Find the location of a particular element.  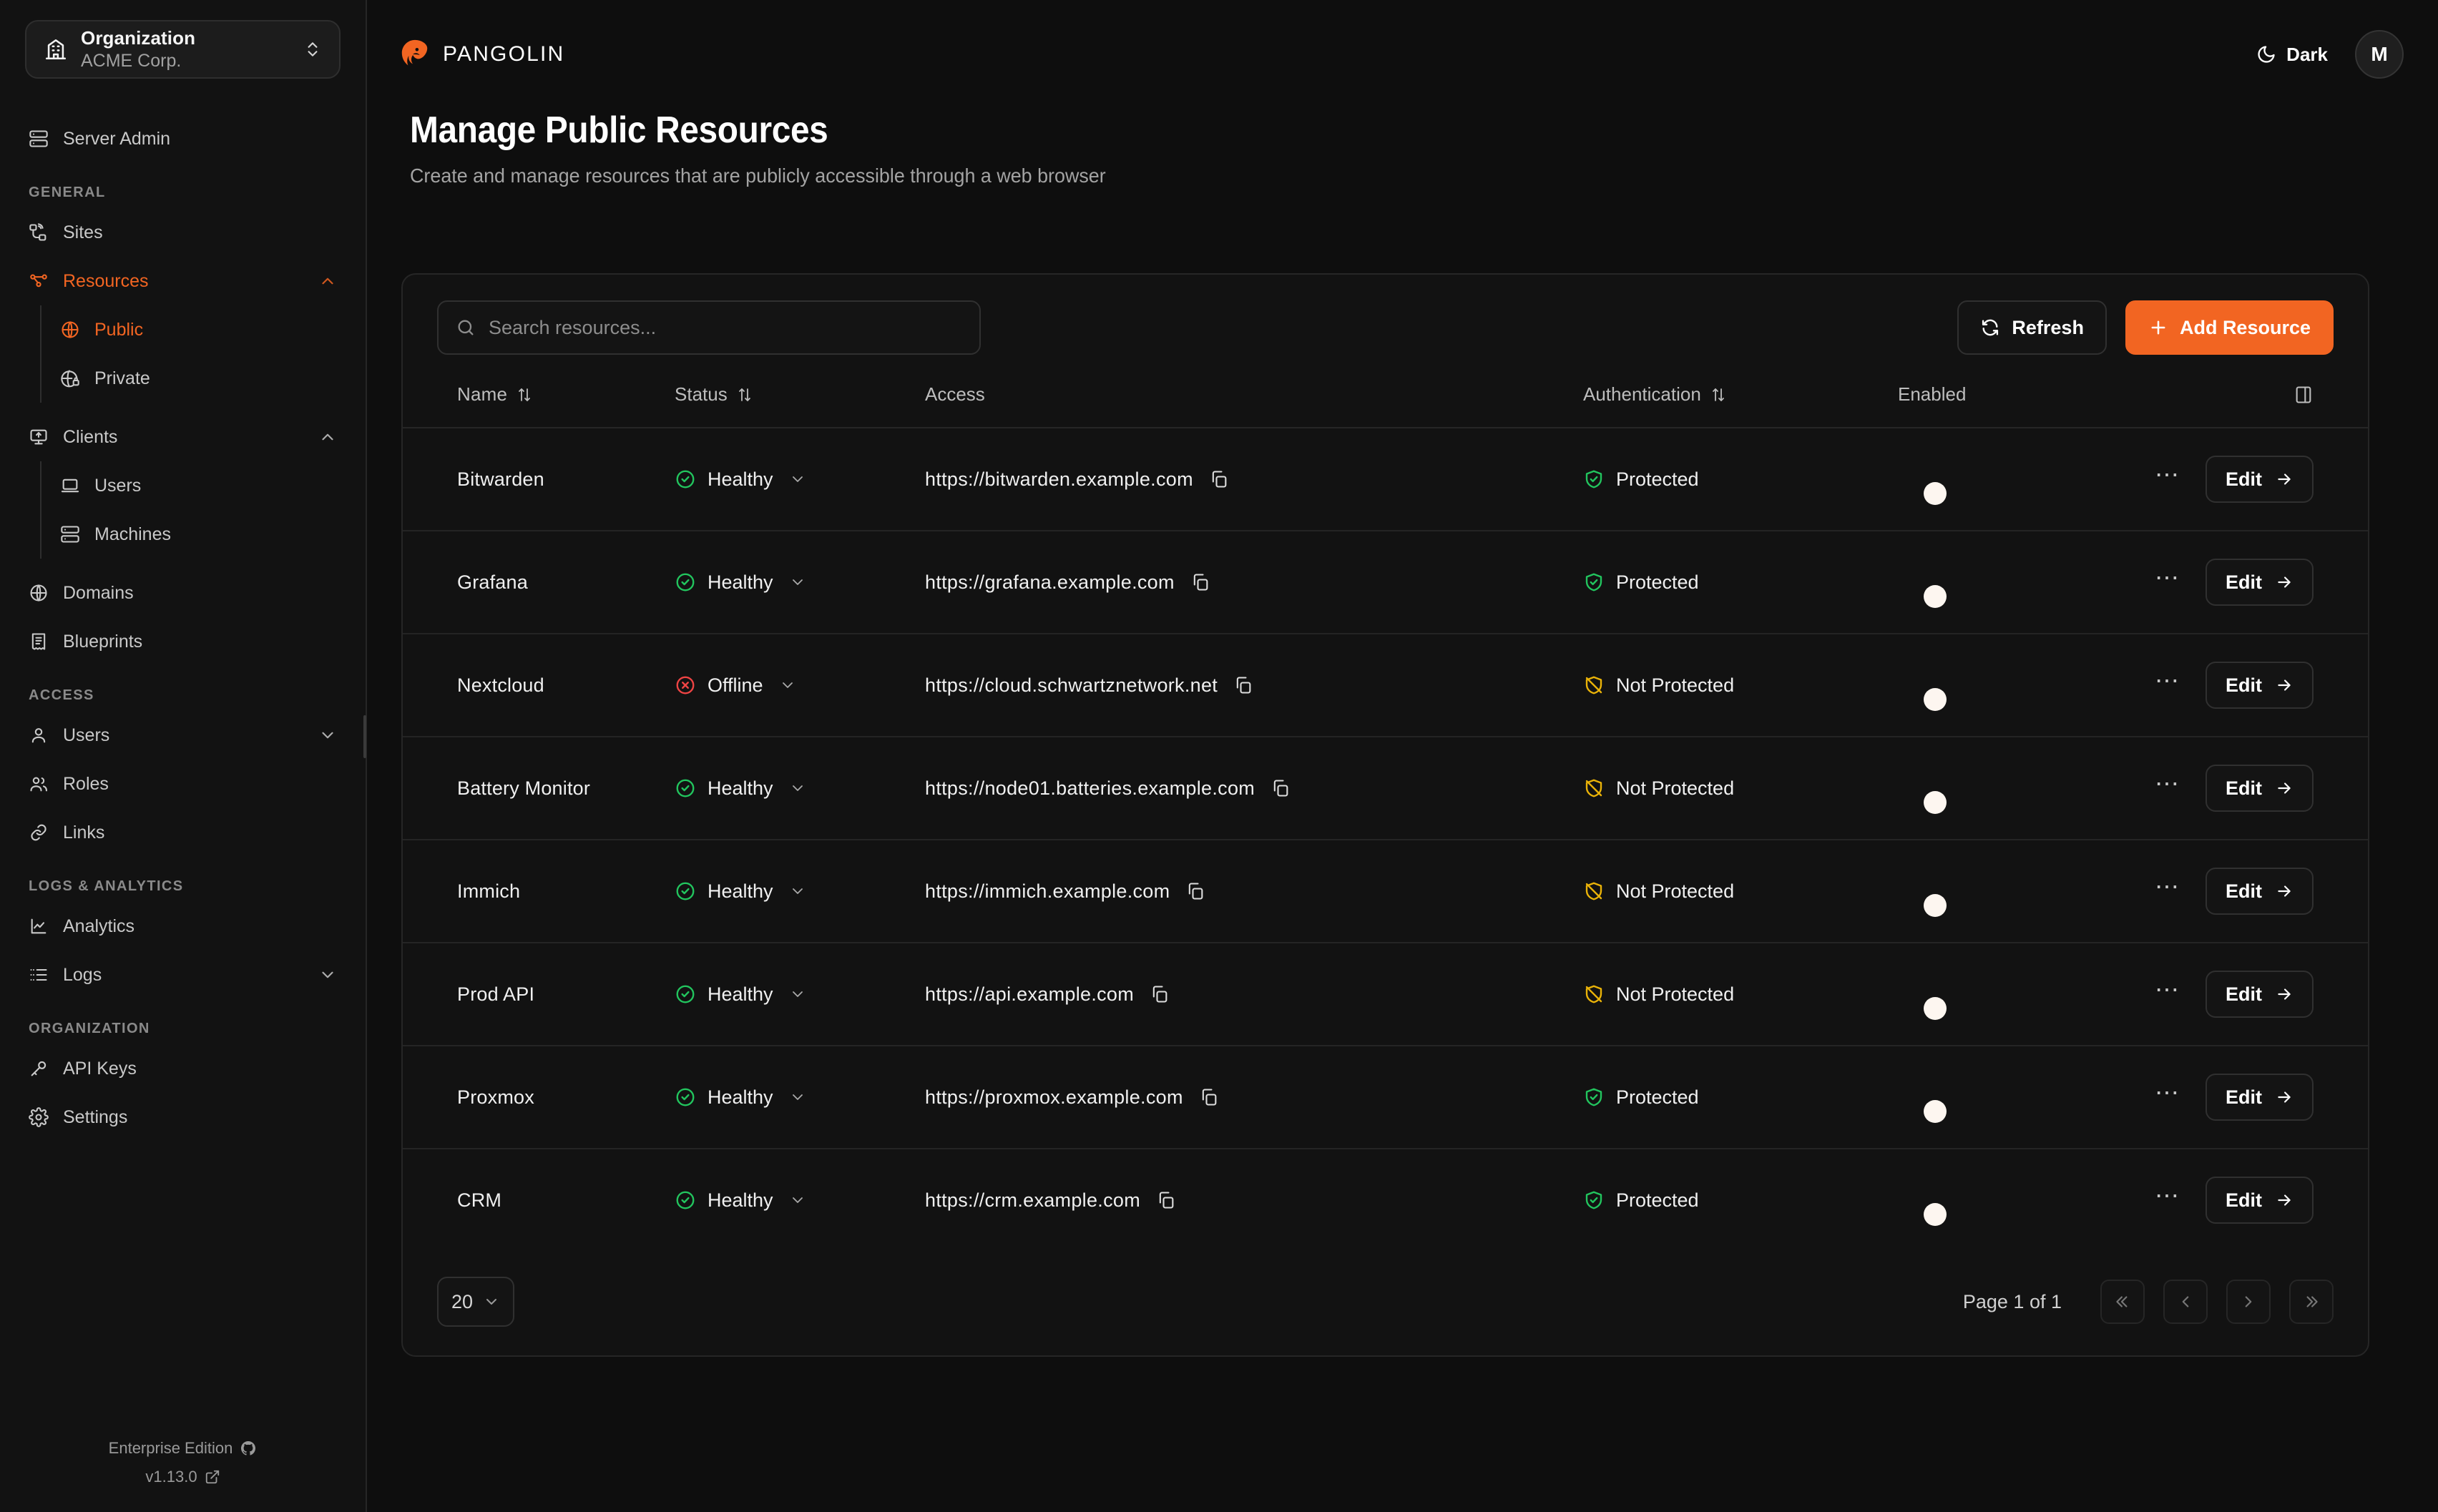

prev-page-button is located at coordinates (2185, 1302).